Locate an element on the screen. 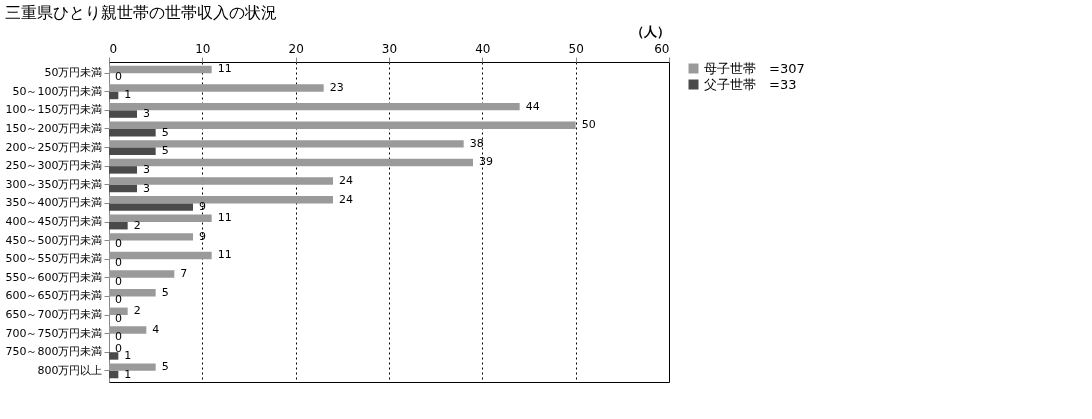  data-label: 44 is located at coordinates (532, 106).